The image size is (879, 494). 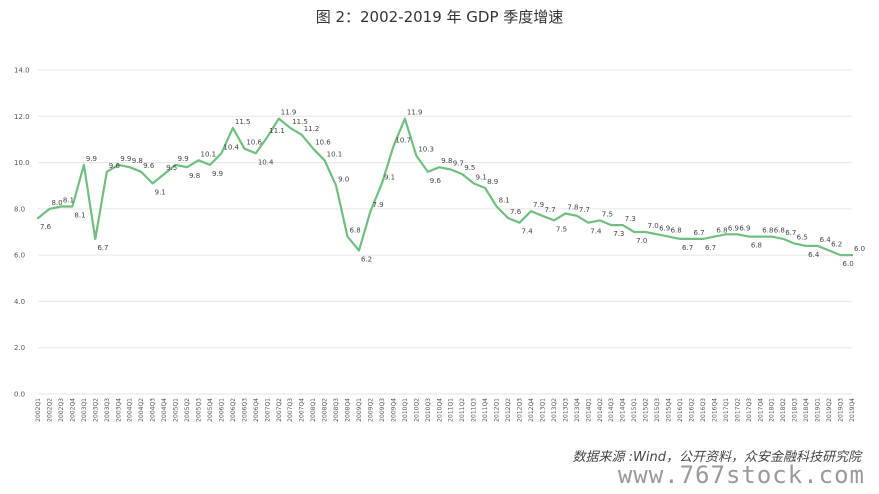 What do you see at coordinates (859, 249) in the screenshot?
I see `data-label: 6.0` at bounding box center [859, 249].